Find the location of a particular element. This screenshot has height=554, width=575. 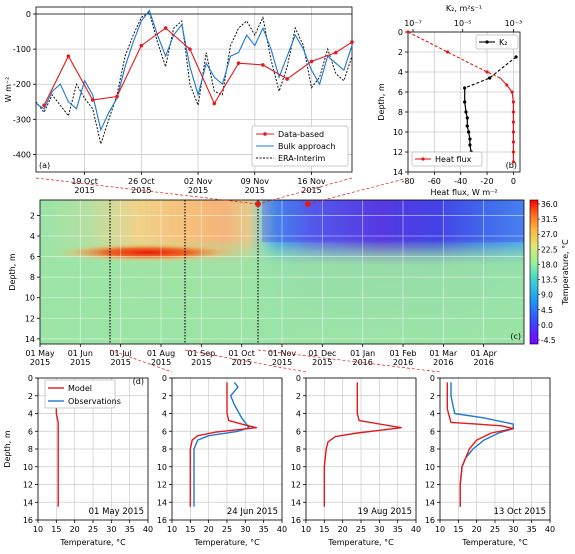

colorbar-tick-label: 4.5 is located at coordinates (547, 310).